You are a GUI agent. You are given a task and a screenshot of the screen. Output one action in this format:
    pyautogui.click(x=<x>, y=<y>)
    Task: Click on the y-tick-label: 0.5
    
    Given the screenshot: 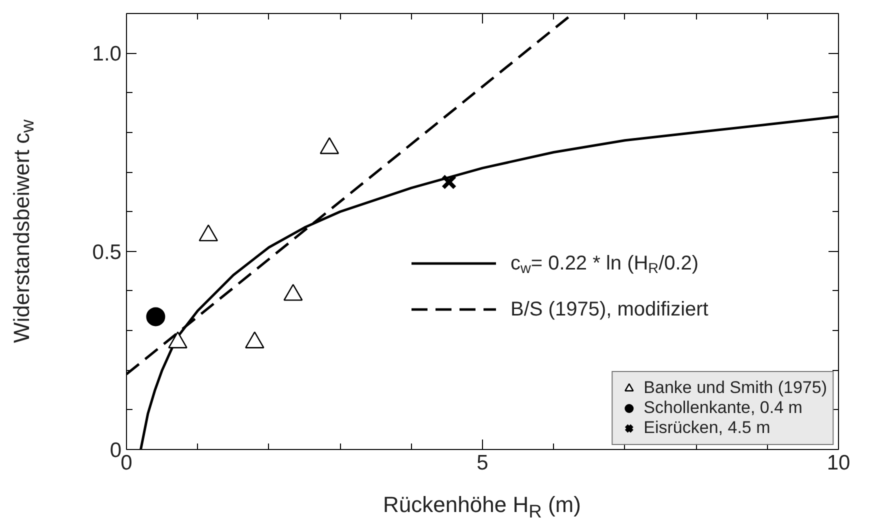 What is the action you would take?
    pyautogui.click(x=107, y=252)
    